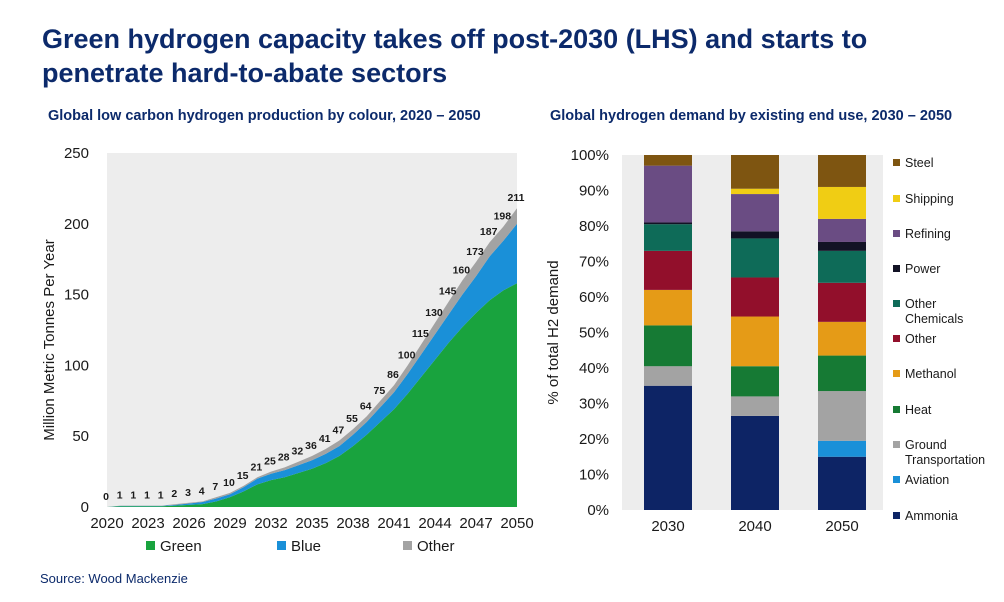  Describe the element at coordinates (842, 483) in the screenshot. I see `bar-segment-ammonia-2050` at that location.